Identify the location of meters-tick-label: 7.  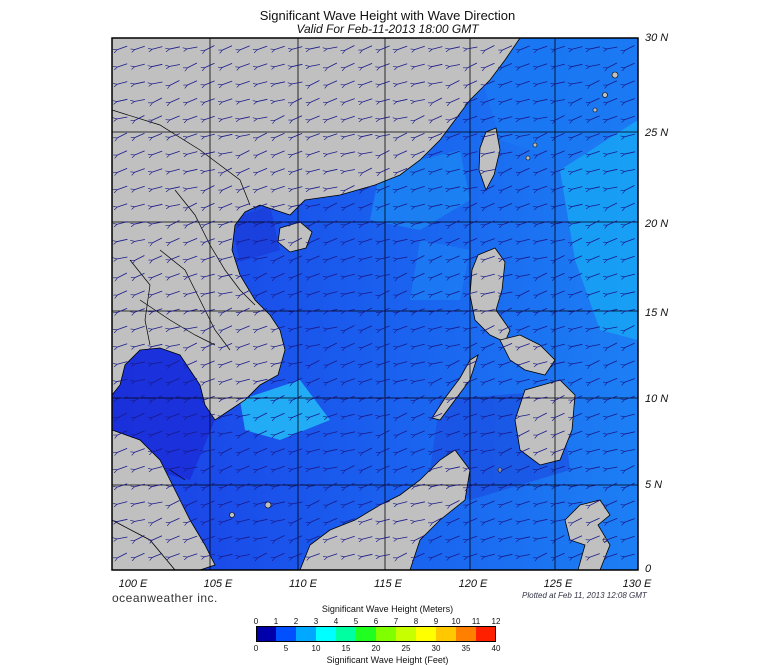
(396, 621).